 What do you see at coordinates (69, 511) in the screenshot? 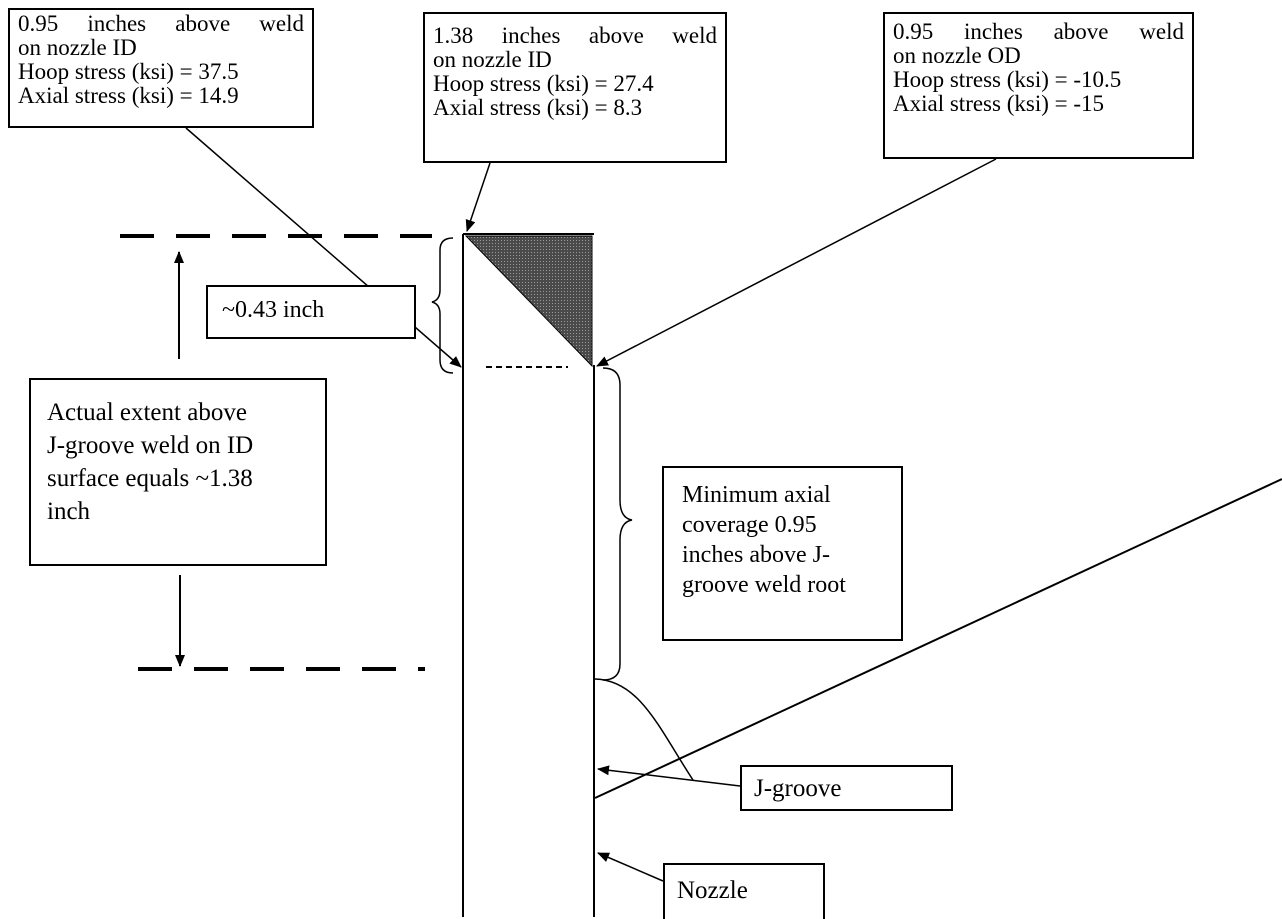
I see `actual-extent-line4: inch` at bounding box center [69, 511].